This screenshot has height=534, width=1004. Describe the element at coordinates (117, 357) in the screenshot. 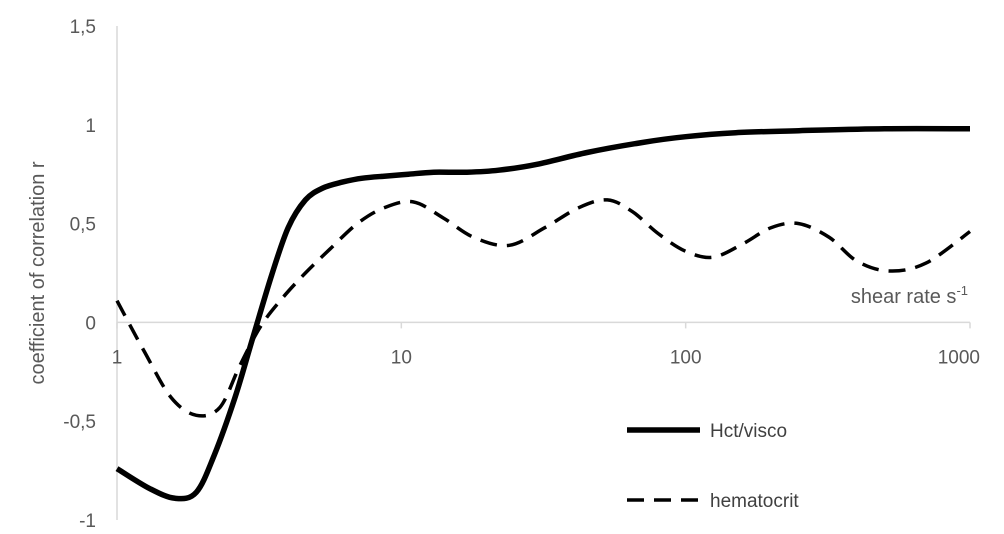

I see `x-tick-label: 1` at that location.